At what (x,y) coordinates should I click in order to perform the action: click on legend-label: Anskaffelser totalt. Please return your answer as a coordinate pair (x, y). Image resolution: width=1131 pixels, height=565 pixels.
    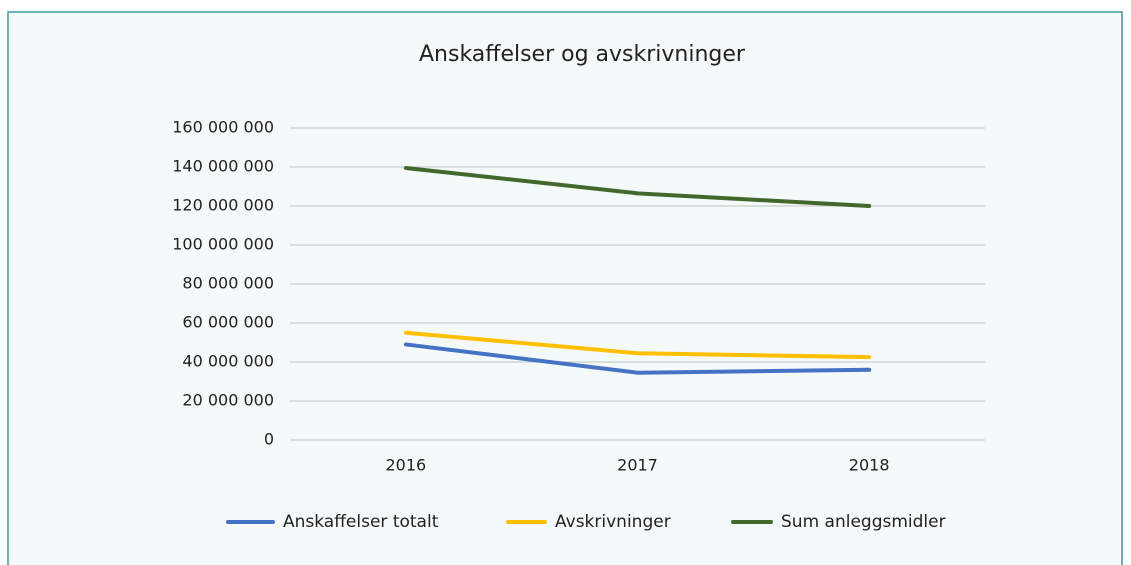
    Looking at the image, I should click on (361, 522).